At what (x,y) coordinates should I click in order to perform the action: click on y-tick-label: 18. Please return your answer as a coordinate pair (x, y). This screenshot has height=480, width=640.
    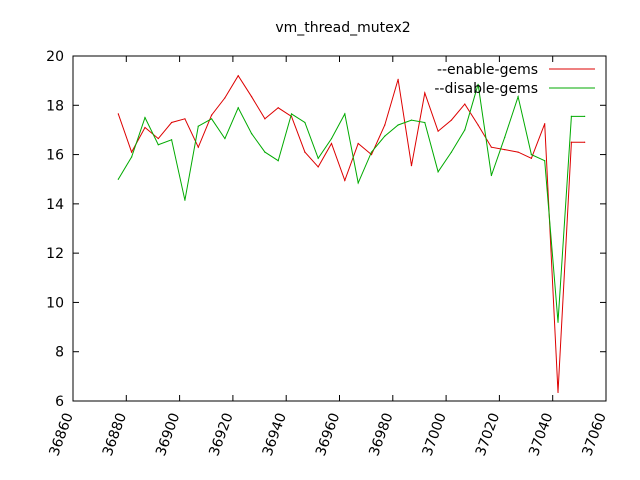
    Looking at the image, I should click on (55, 106).